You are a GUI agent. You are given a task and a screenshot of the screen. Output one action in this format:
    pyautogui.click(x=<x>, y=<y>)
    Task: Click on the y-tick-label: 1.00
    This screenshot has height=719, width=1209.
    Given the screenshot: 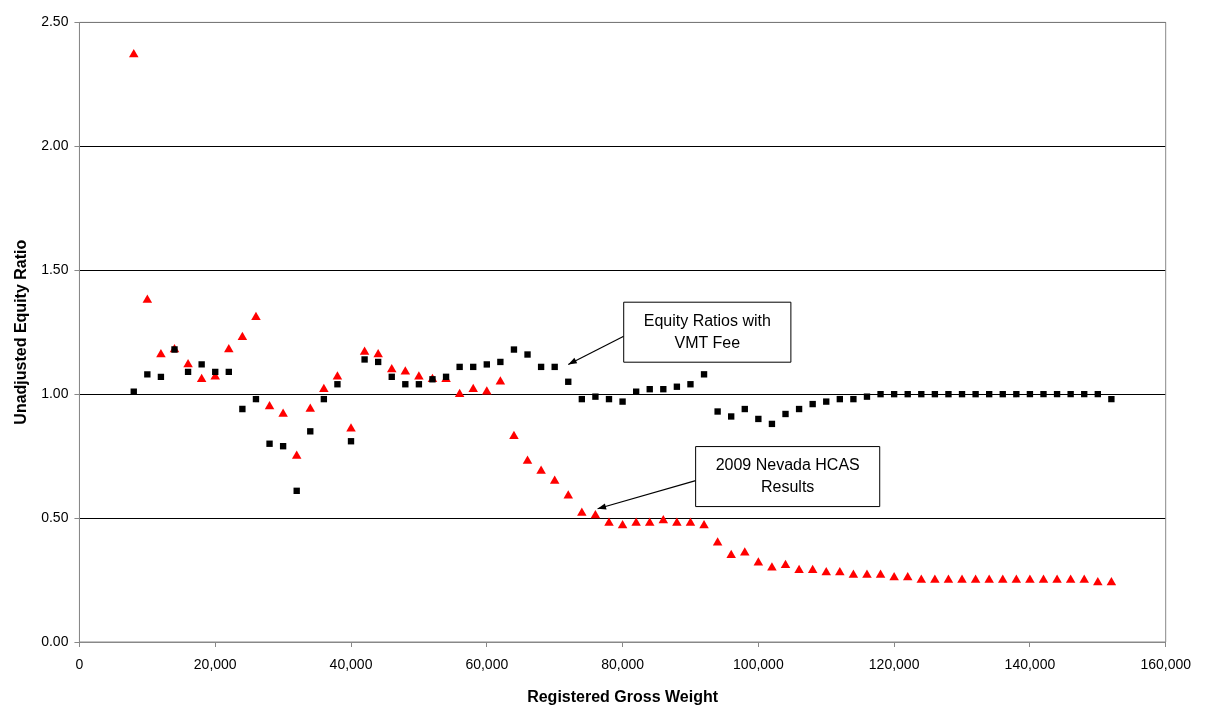 What is the action you would take?
    pyautogui.click(x=55, y=393)
    